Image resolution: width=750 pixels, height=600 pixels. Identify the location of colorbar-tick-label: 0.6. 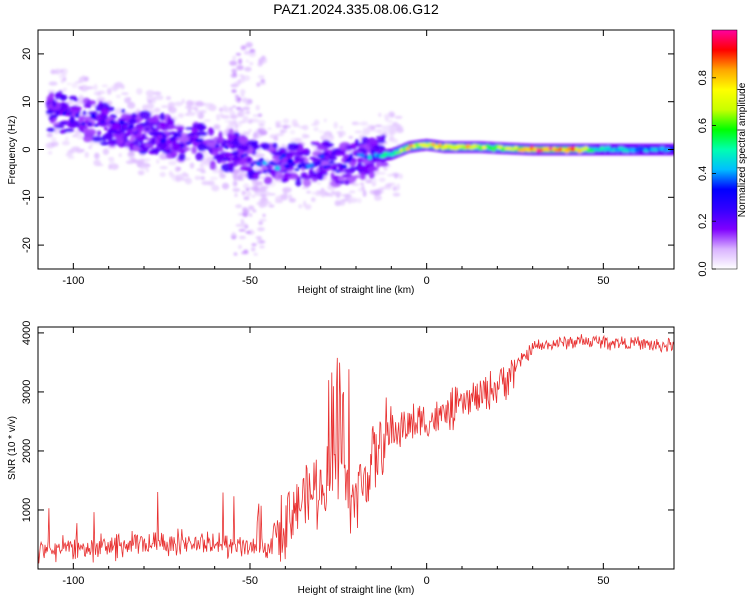
(703, 125).